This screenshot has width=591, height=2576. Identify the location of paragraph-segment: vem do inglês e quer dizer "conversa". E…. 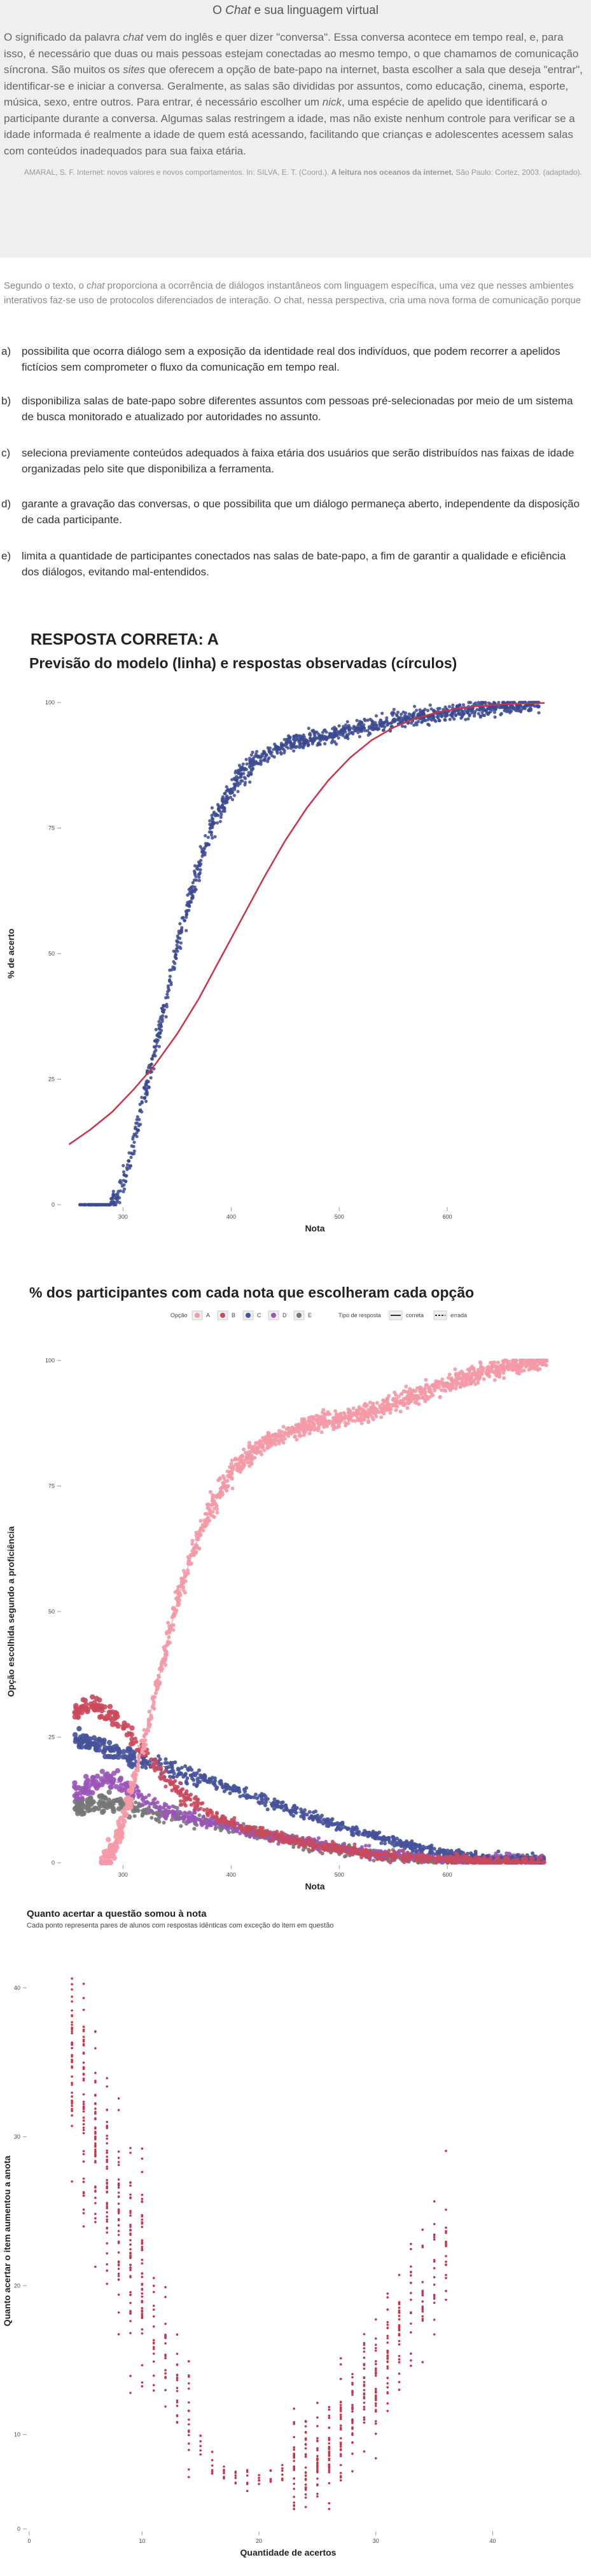
(291, 53).